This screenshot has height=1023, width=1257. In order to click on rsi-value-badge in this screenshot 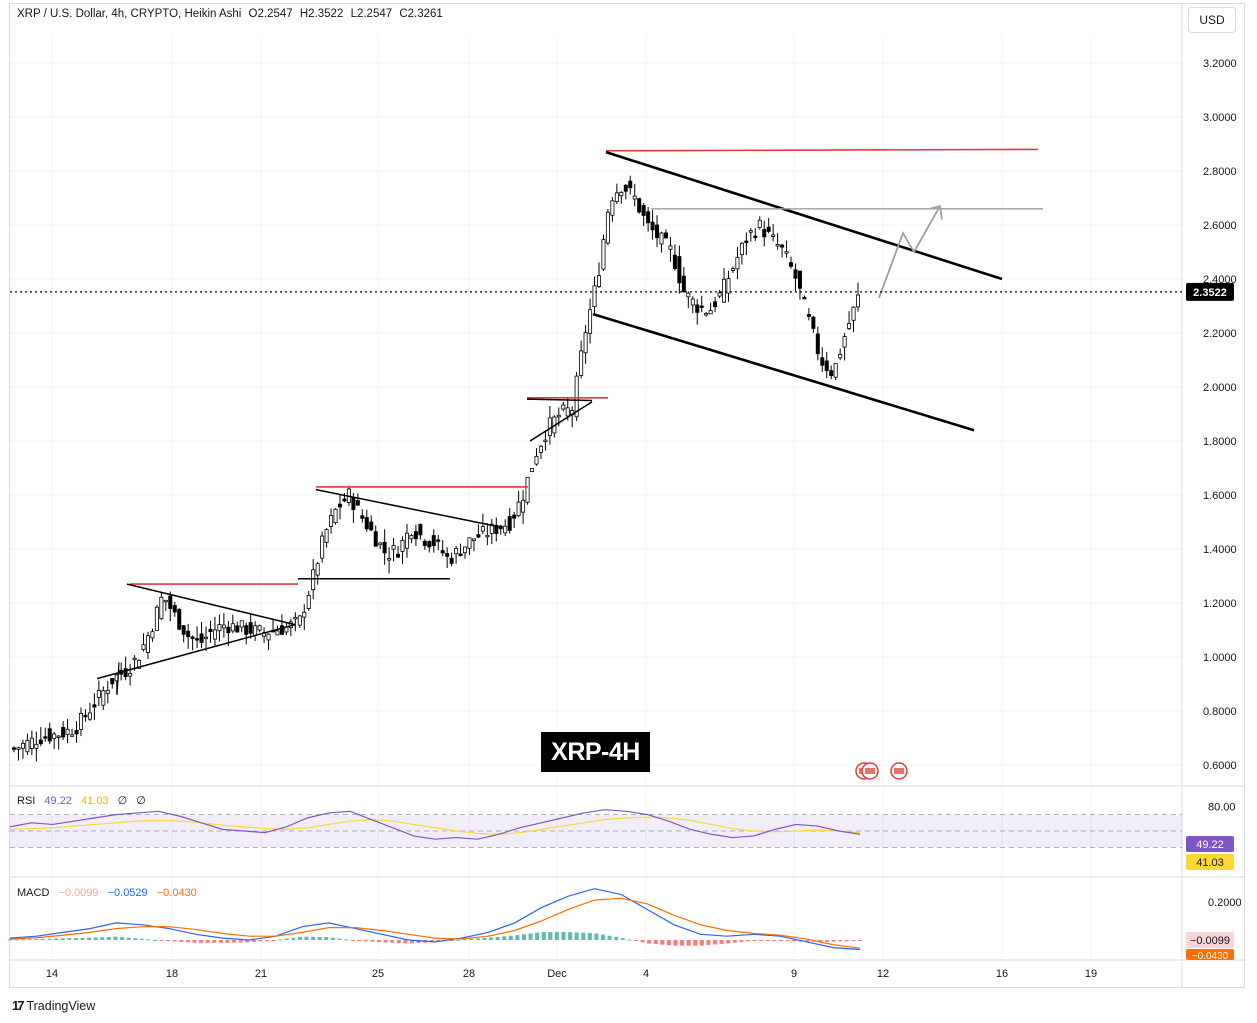, I will do `click(1210, 844)`.